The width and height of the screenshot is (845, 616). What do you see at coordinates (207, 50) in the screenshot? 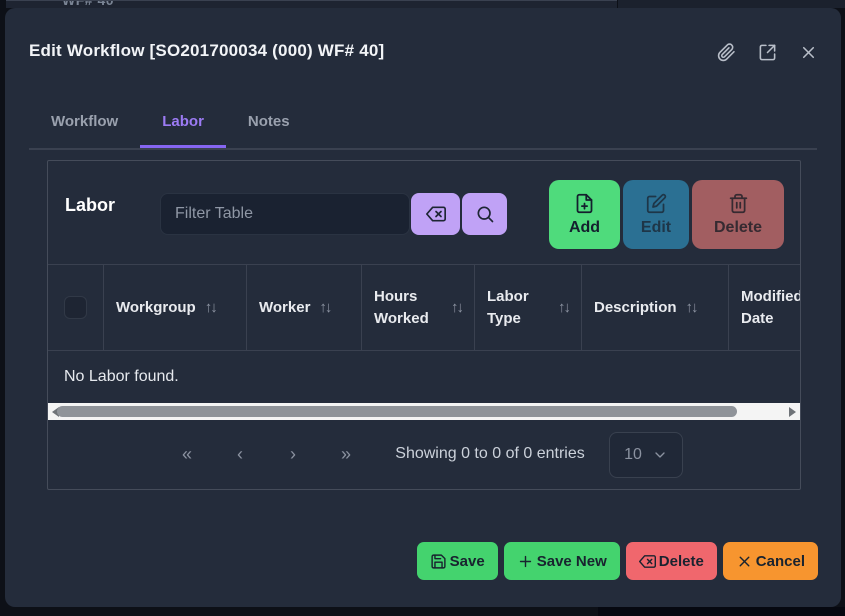
I see `modal-title: Edit Workflow [SO201700034 (000) WF# 40]` at bounding box center [207, 50].